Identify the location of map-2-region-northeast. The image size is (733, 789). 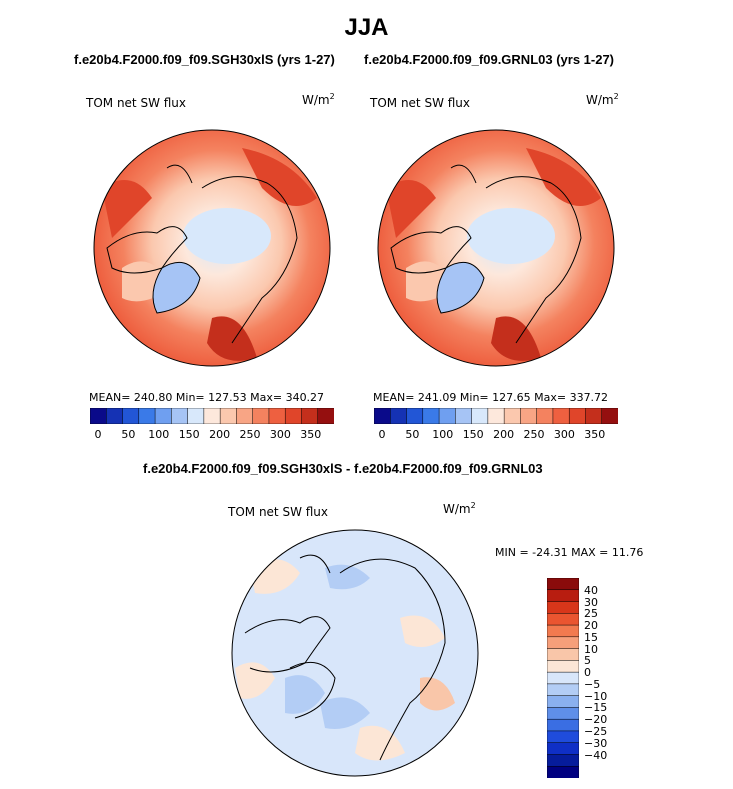
(563, 177).